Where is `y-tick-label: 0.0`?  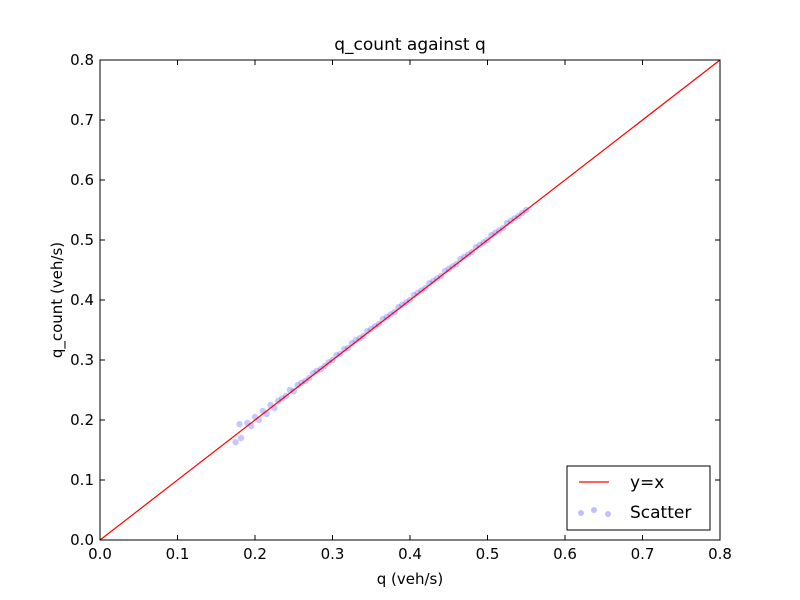
y-tick-label: 0.0 is located at coordinates (82, 540).